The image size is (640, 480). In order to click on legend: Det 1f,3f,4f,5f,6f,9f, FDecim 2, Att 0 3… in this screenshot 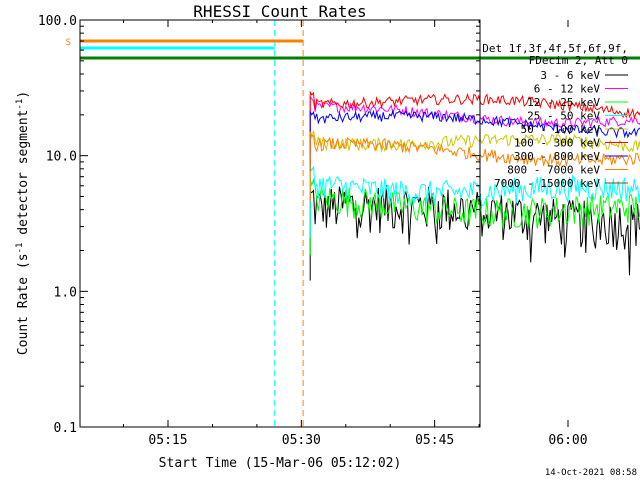, I will do `click(555, 116)`.